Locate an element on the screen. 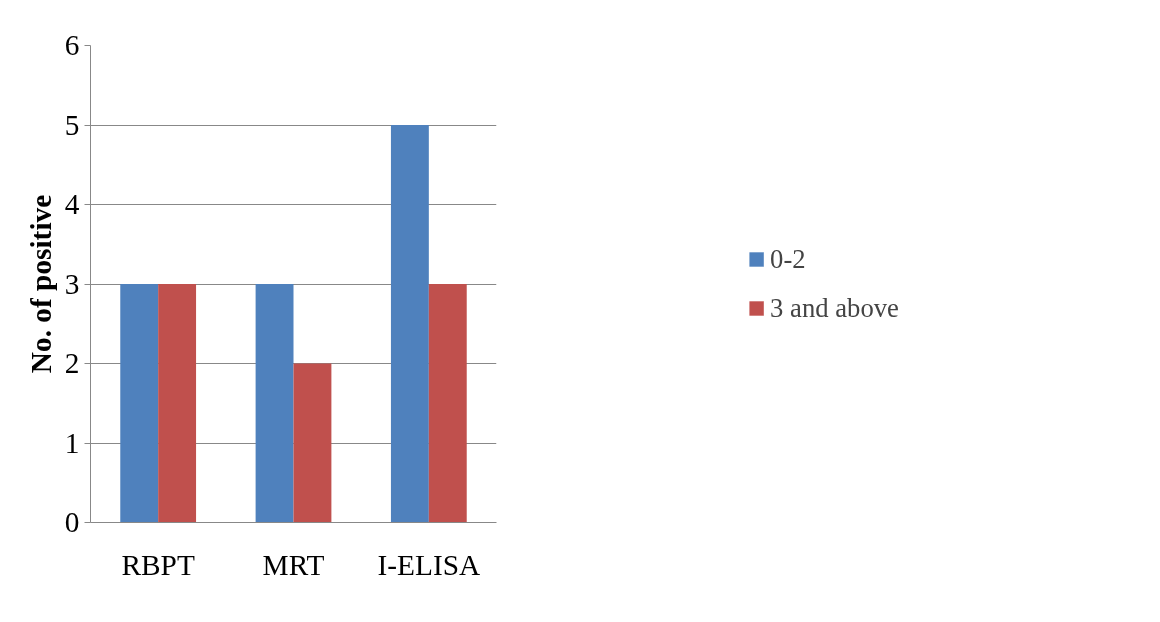  x-tick-label: I-ELISA is located at coordinates (429, 564).